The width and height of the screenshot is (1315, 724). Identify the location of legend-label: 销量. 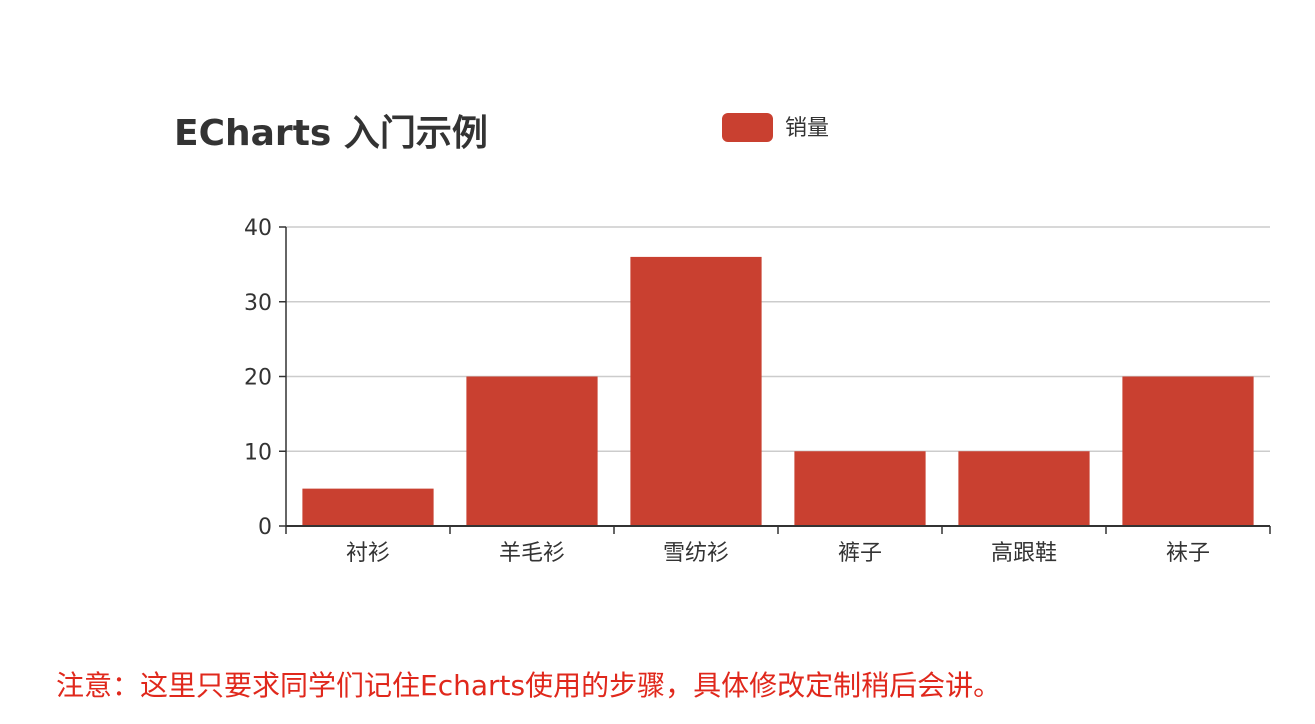
(807, 128).